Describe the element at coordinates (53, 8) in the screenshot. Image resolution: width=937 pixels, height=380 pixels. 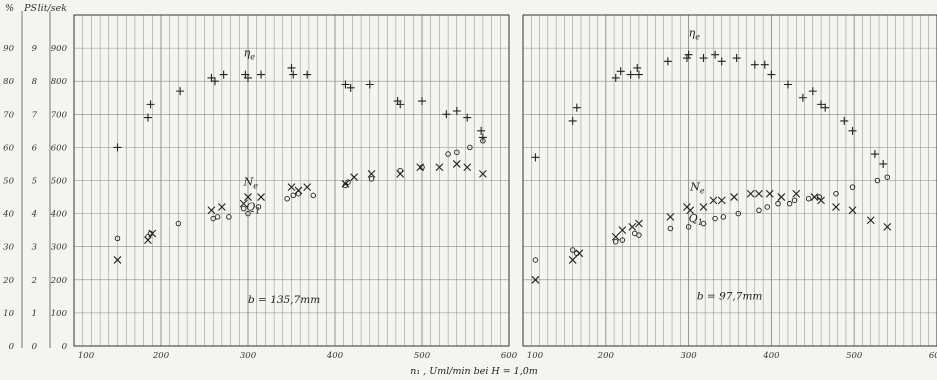
I see `axis-unit-label: lit/sek` at that location.